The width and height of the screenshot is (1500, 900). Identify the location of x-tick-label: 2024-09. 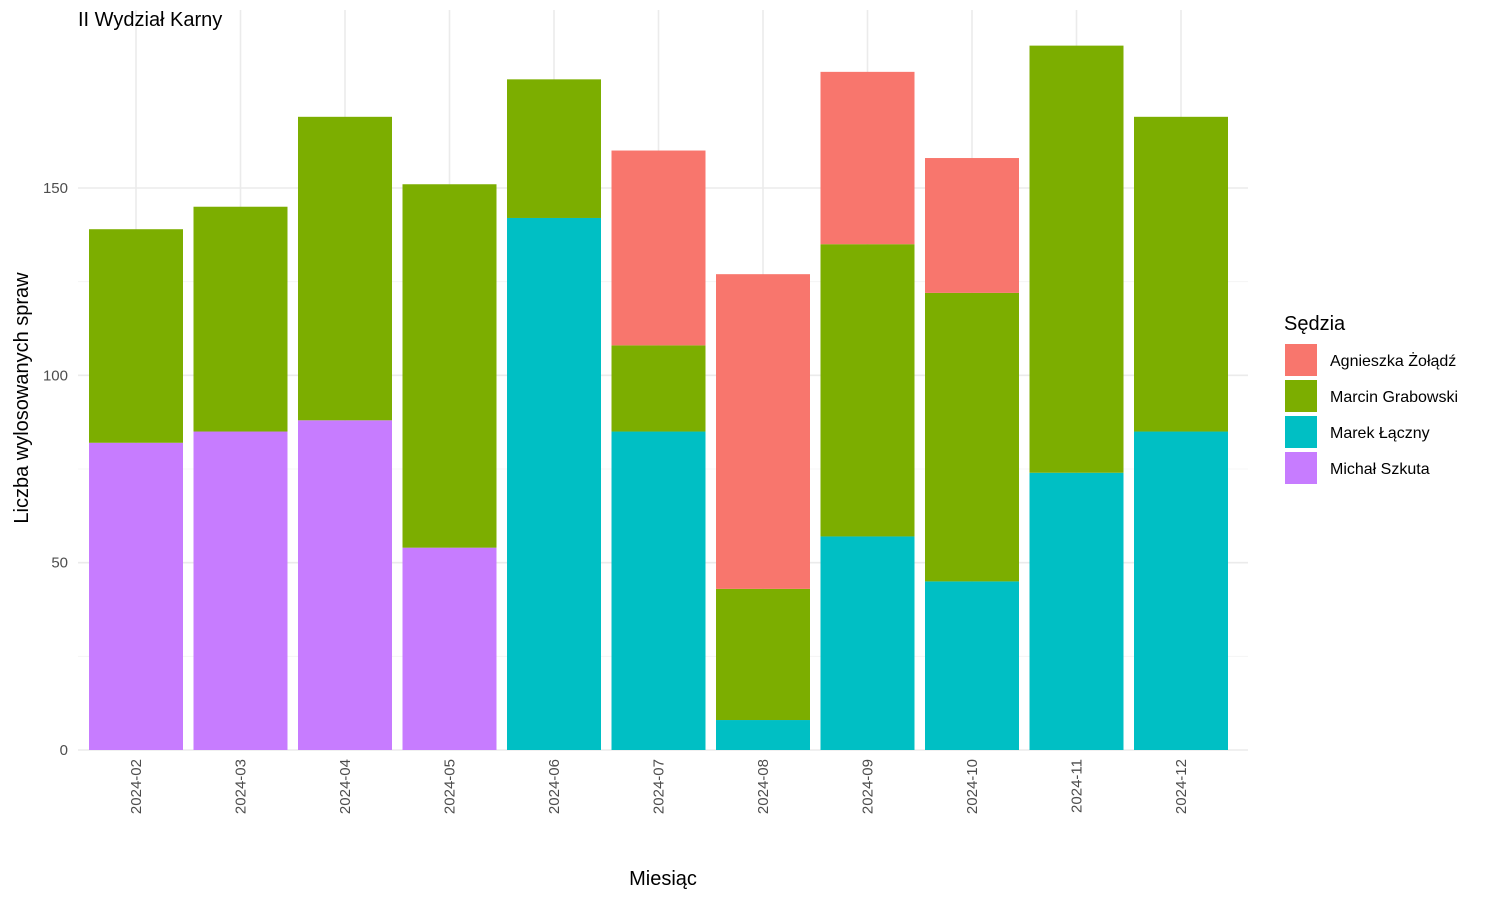
(868, 786).